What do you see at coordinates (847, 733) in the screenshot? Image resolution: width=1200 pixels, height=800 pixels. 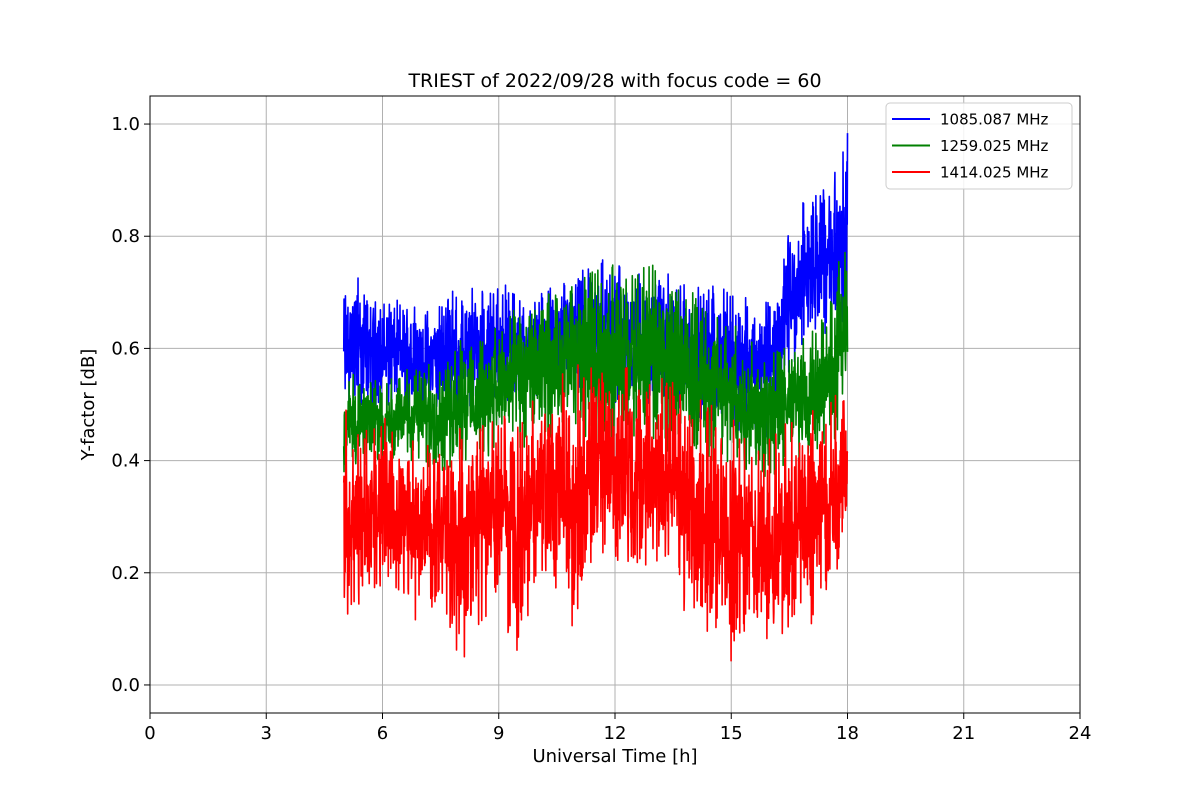 I see `x-tick-label: 18` at bounding box center [847, 733].